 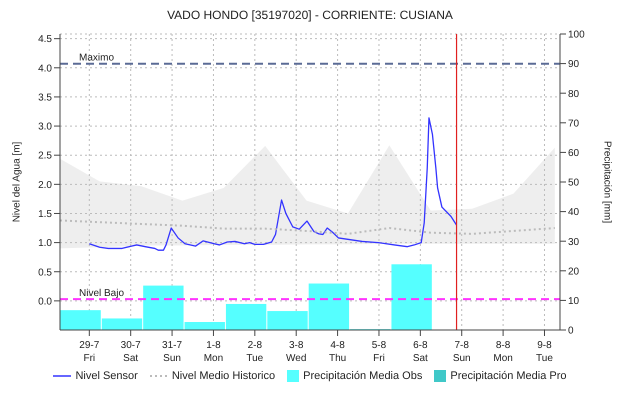 I want to click on ref-line-label: Nivel Bajo, so click(x=101, y=294).